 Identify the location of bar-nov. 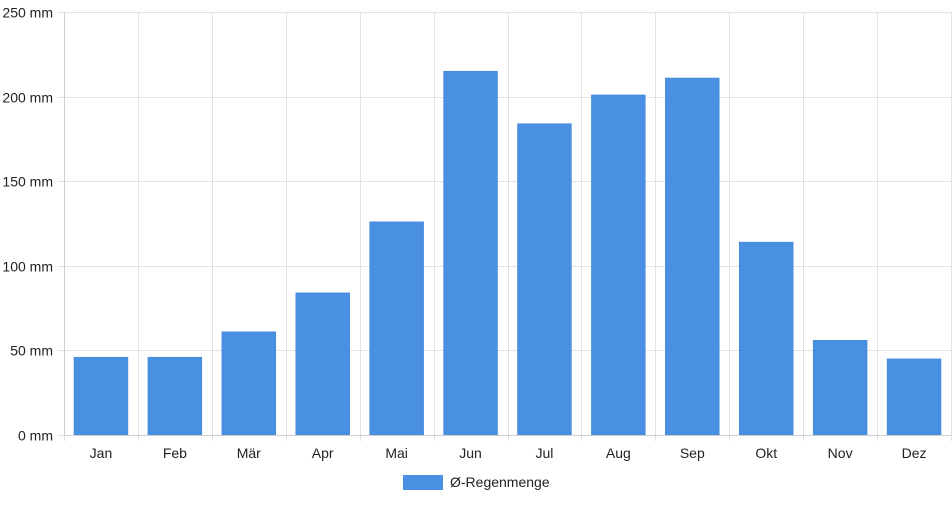
(840, 388).